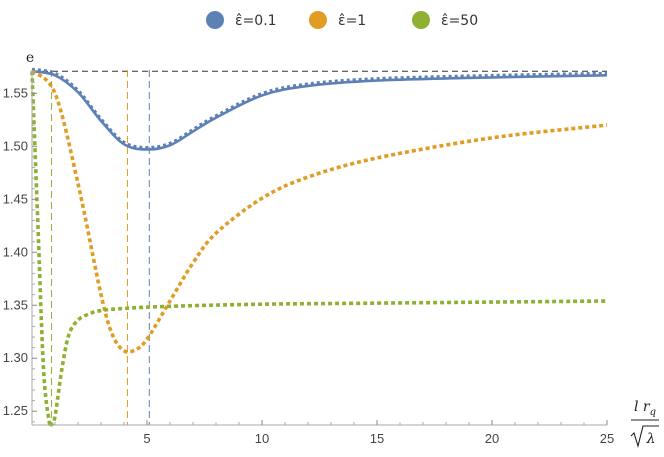  Describe the element at coordinates (15, 92) in the screenshot. I see `y-tick-label-6: 1.55` at that location.